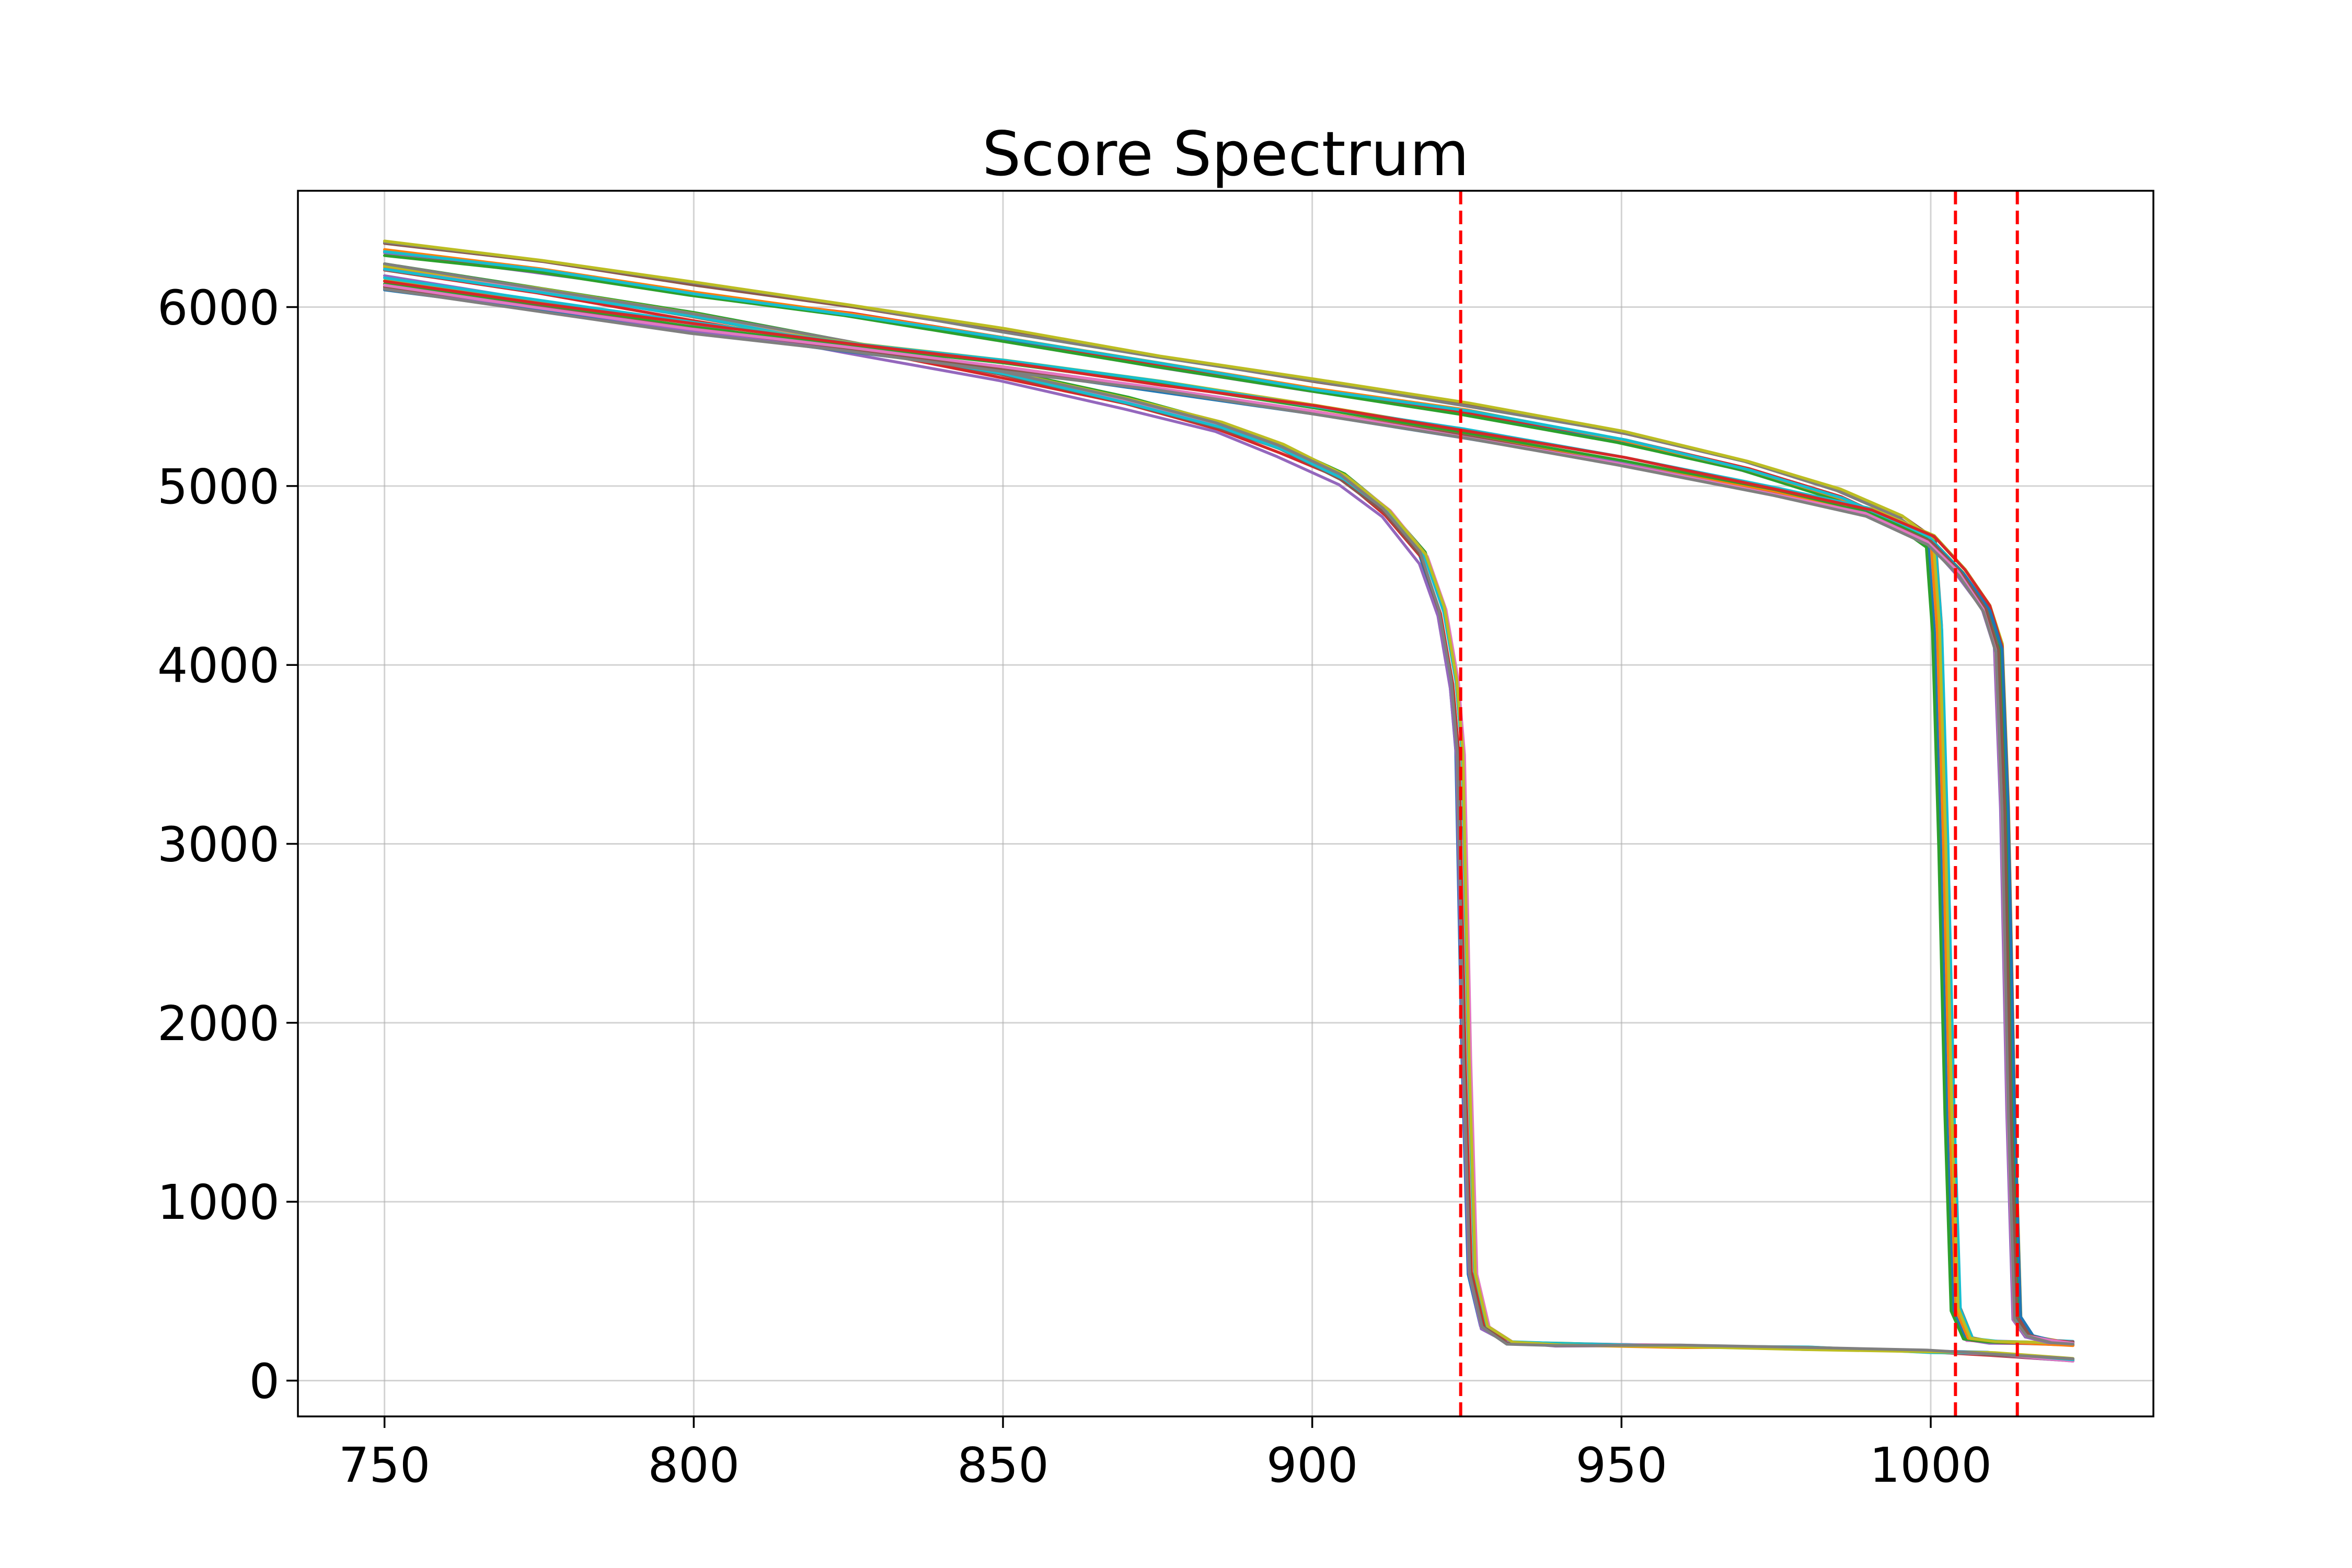 This screenshot has height=1568, width=2352. I want to click on chart-title: Score Spectrum, so click(1225, 154).